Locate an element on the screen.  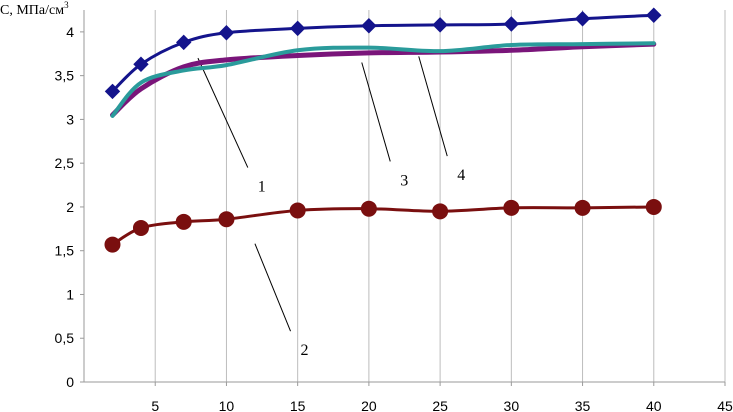
x-tick-label: 35 is located at coordinates (583, 405).